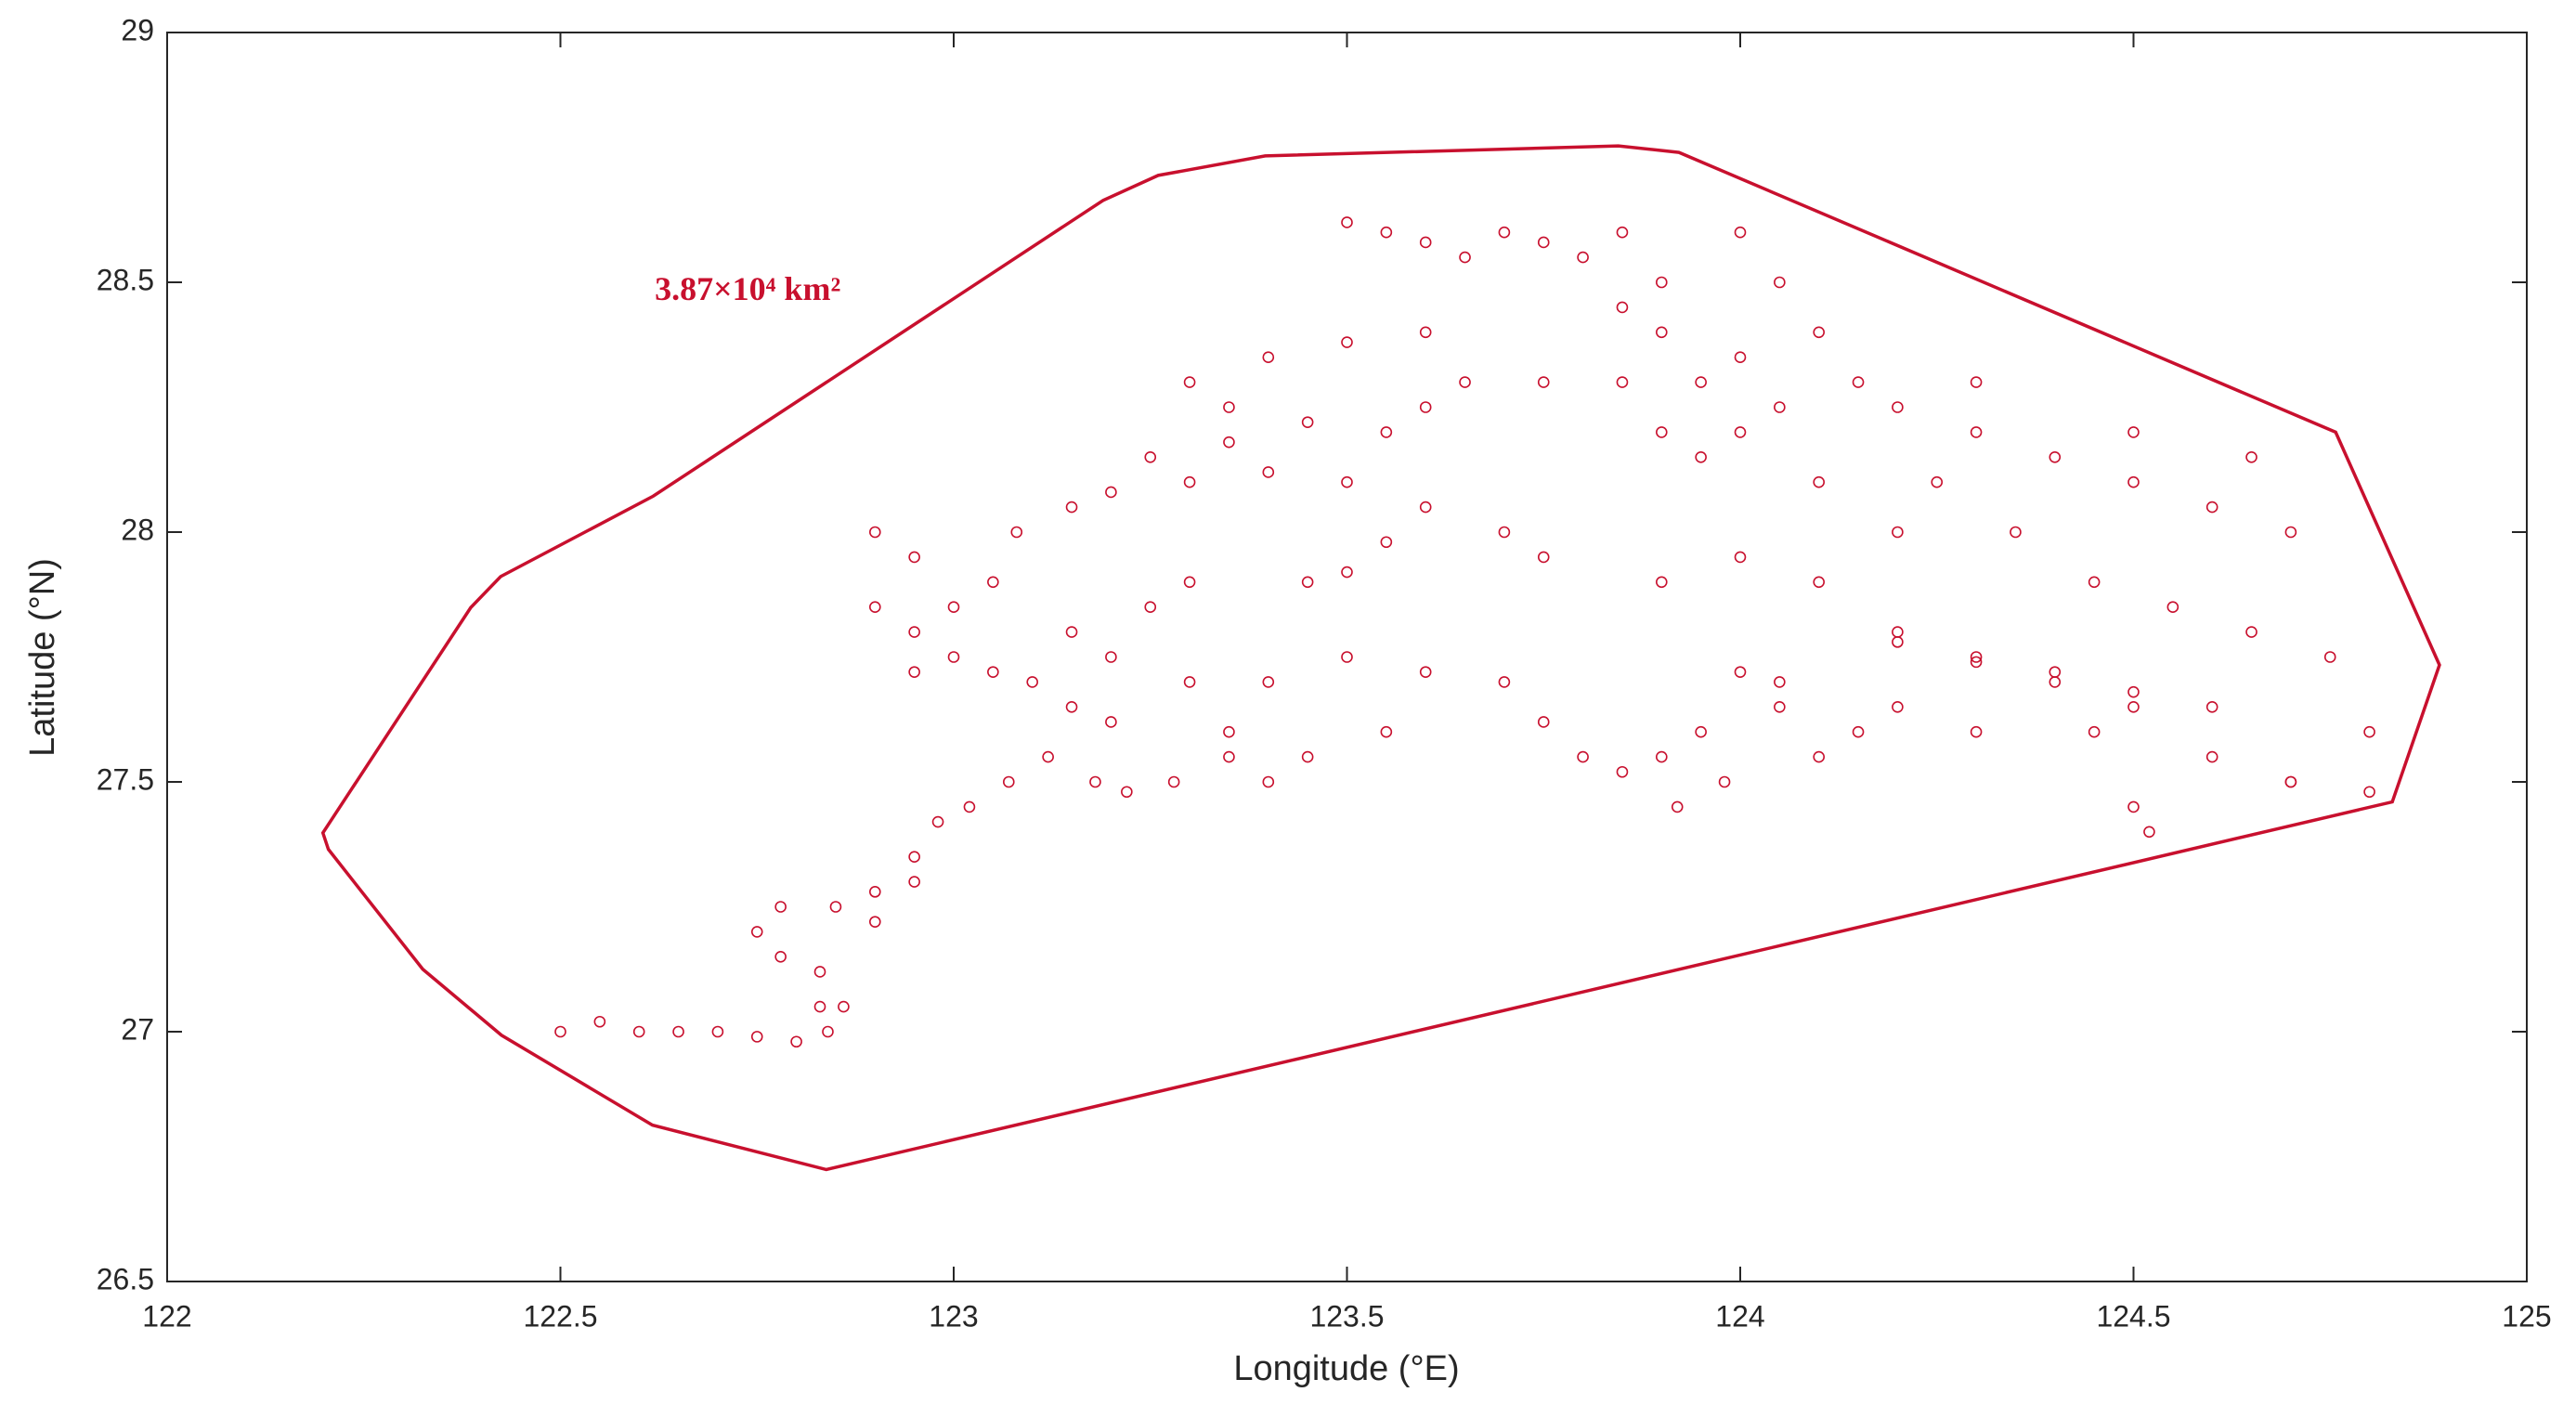 The image size is (2576, 1418). I want to click on y-tick-label: 27.5, so click(126, 779).